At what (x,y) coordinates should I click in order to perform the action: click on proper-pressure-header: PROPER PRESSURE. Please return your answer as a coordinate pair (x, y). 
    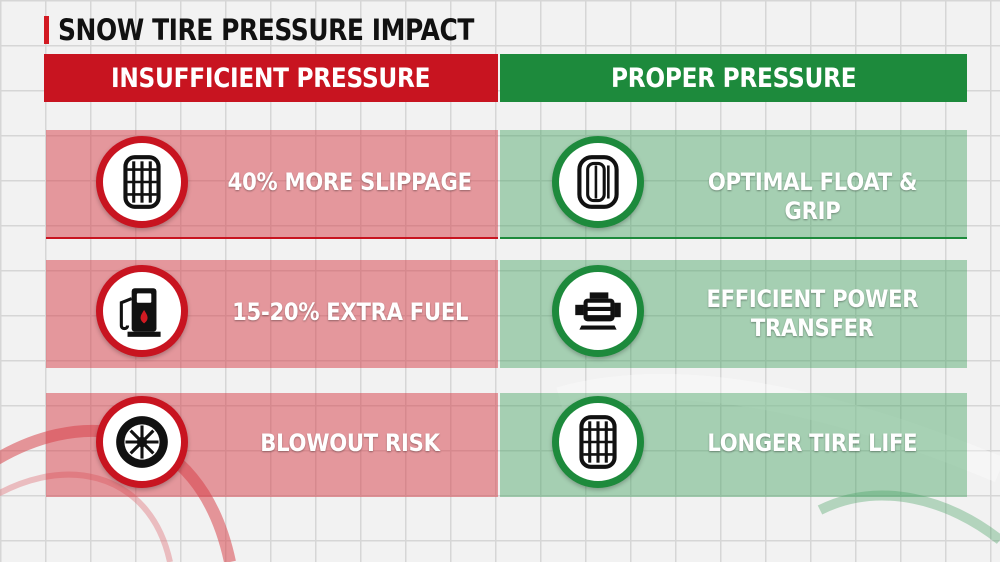
    Looking at the image, I should click on (733, 78).